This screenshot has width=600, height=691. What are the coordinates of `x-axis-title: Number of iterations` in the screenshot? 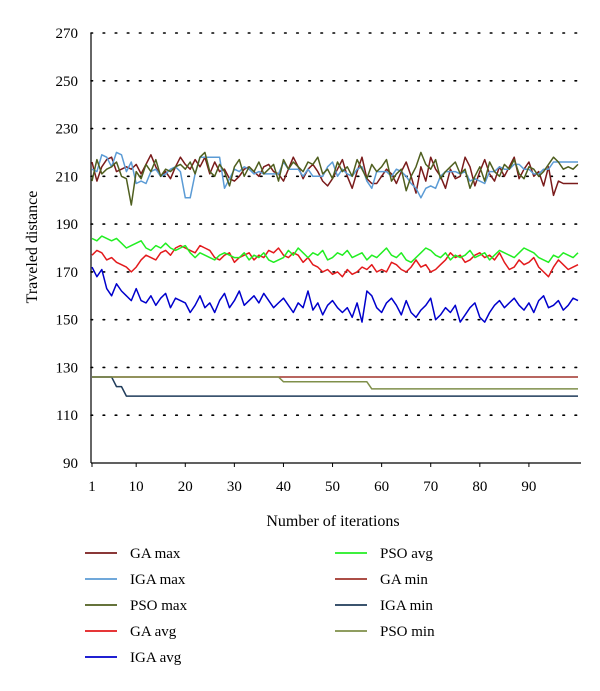 It's located at (332, 521).